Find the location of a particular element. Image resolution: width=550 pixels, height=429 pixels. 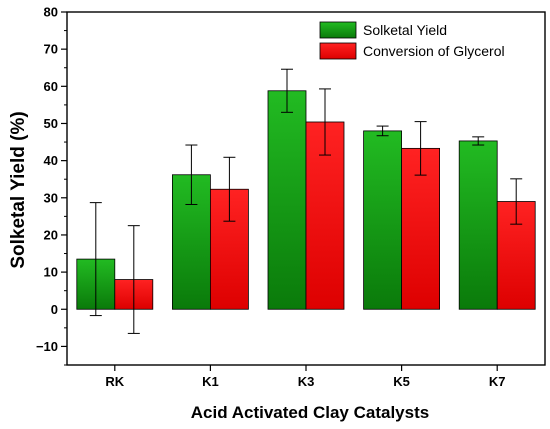

legend-swatch-solketal-yield is located at coordinates (338, 30).